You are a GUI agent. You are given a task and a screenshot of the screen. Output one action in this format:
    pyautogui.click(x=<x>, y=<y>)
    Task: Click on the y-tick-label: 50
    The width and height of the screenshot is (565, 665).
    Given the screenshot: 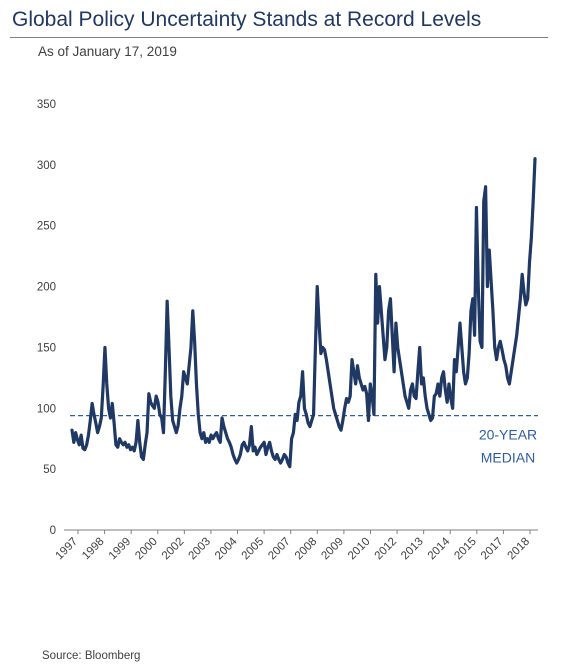 What is the action you would take?
    pyautogui.click(x=49, y=470)
    